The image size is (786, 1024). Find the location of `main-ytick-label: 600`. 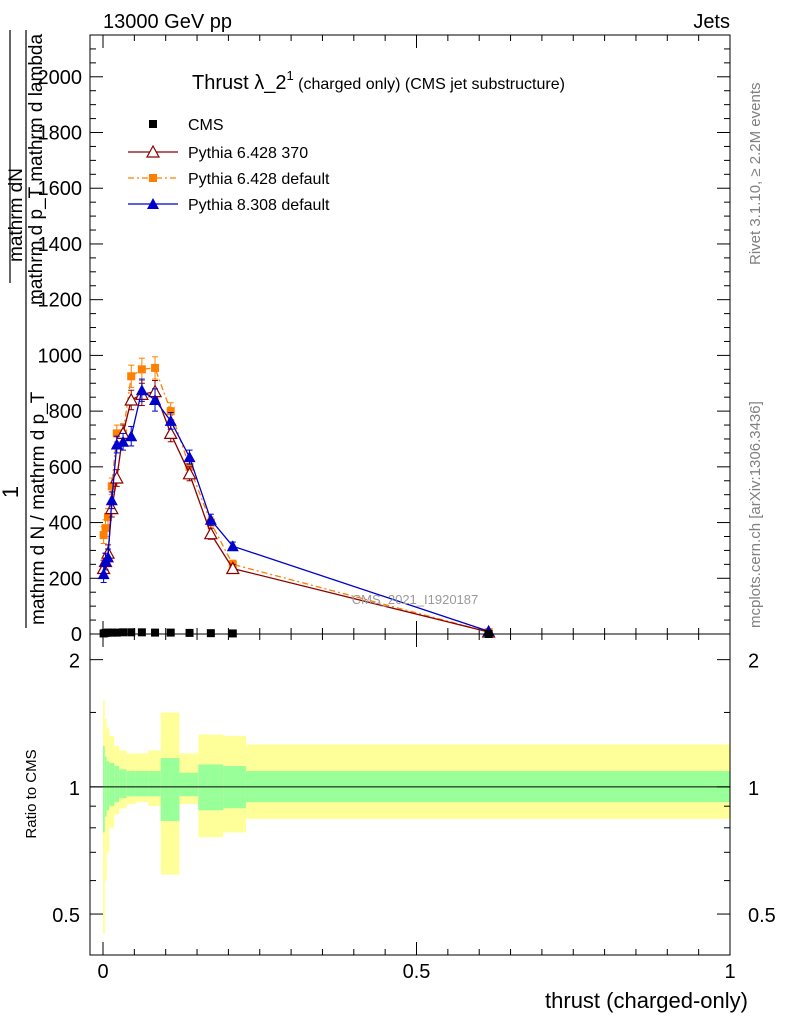

main-ytick-label: 600 is located at coordinates (65, 468).